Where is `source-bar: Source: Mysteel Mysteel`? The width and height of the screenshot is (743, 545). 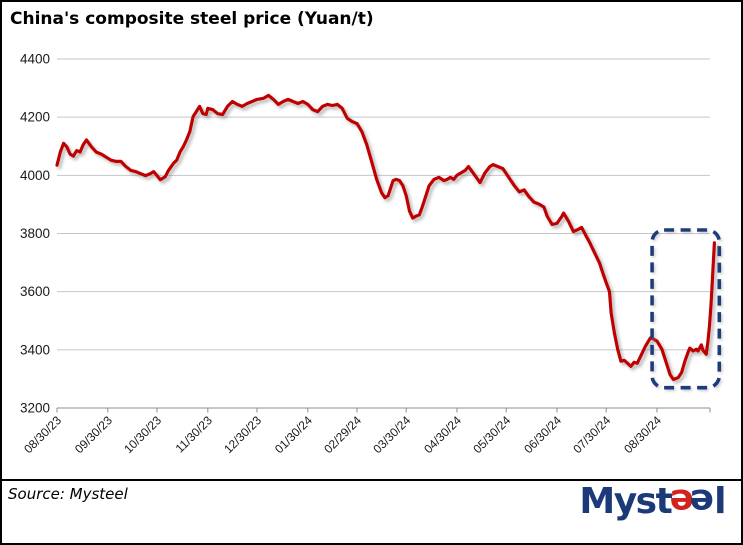
source-bar: Source: Mysteel Mysteel is located at coordinates (371, 511).